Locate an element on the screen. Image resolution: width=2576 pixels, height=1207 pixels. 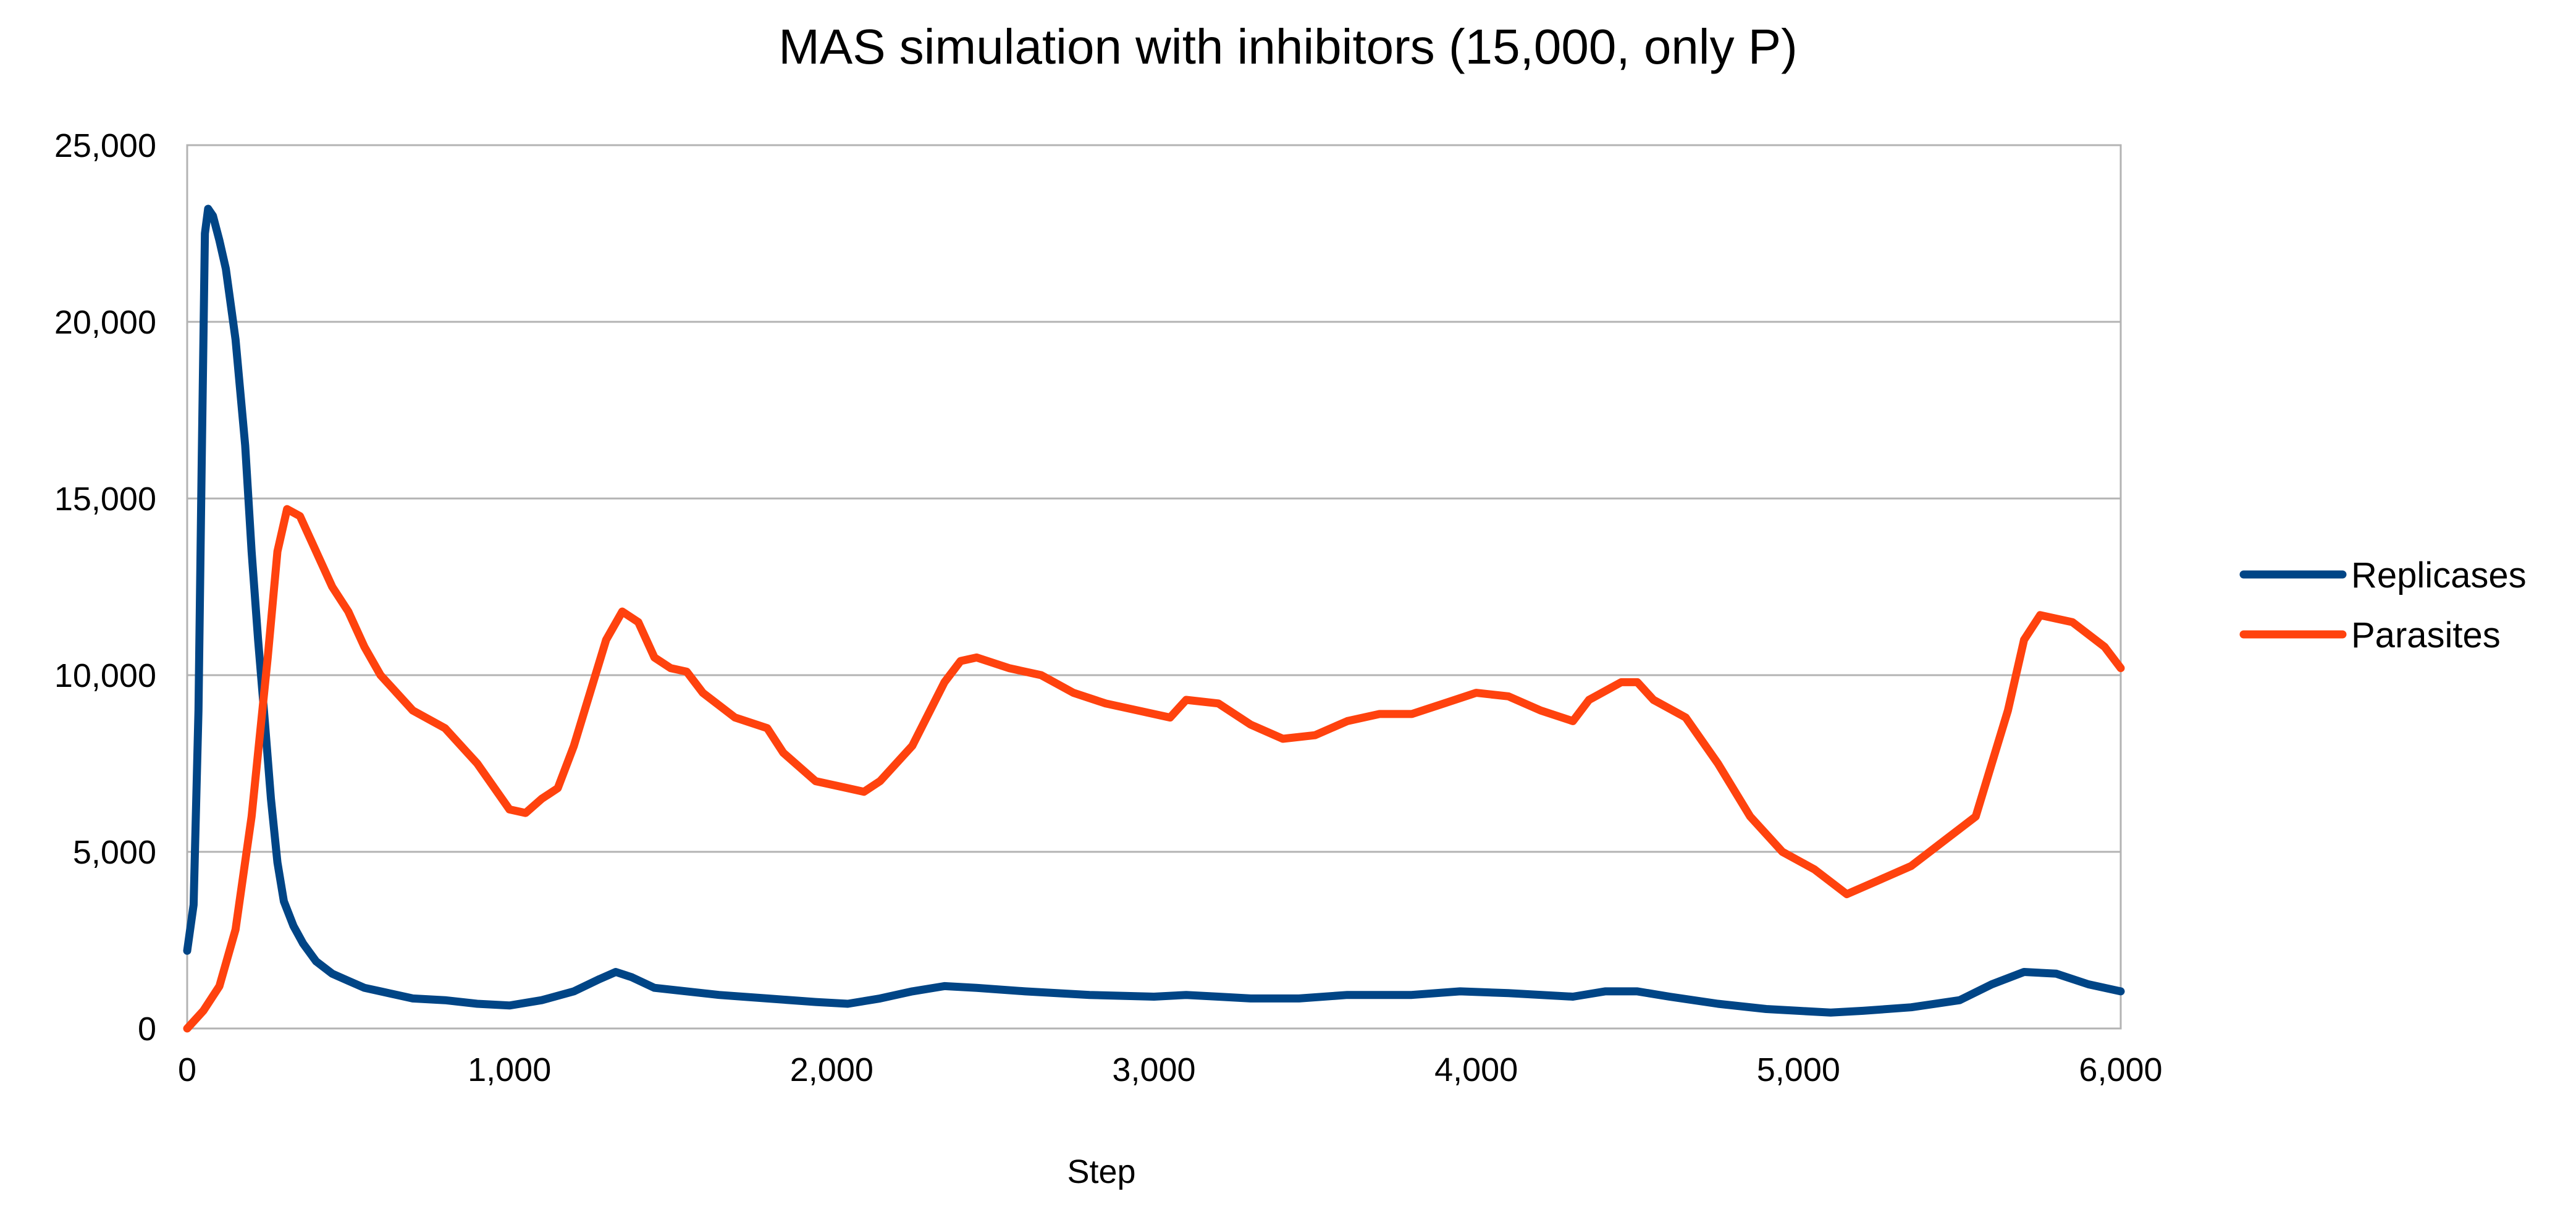
x-tick-label: 6,000 is located at coordinates (2120, 1069).